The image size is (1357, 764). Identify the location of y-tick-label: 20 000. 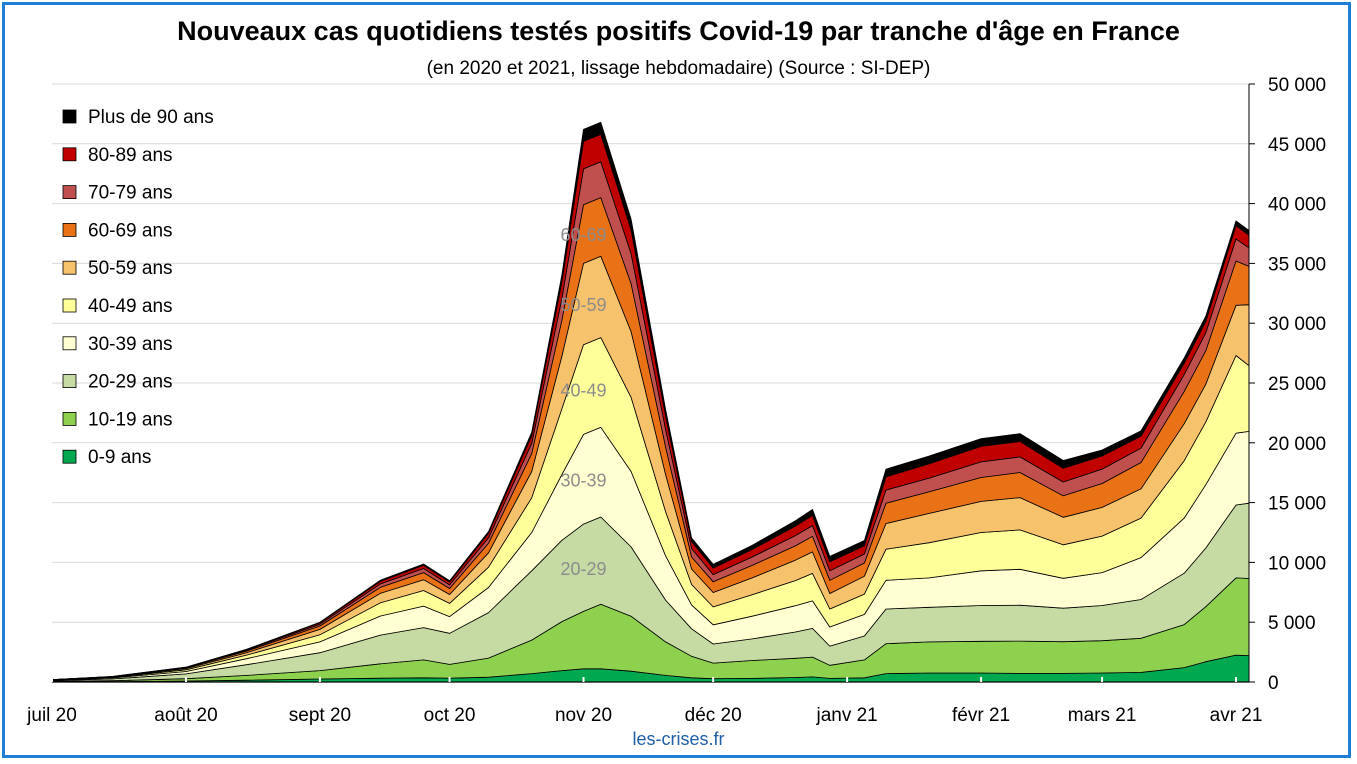
(1297, 444).